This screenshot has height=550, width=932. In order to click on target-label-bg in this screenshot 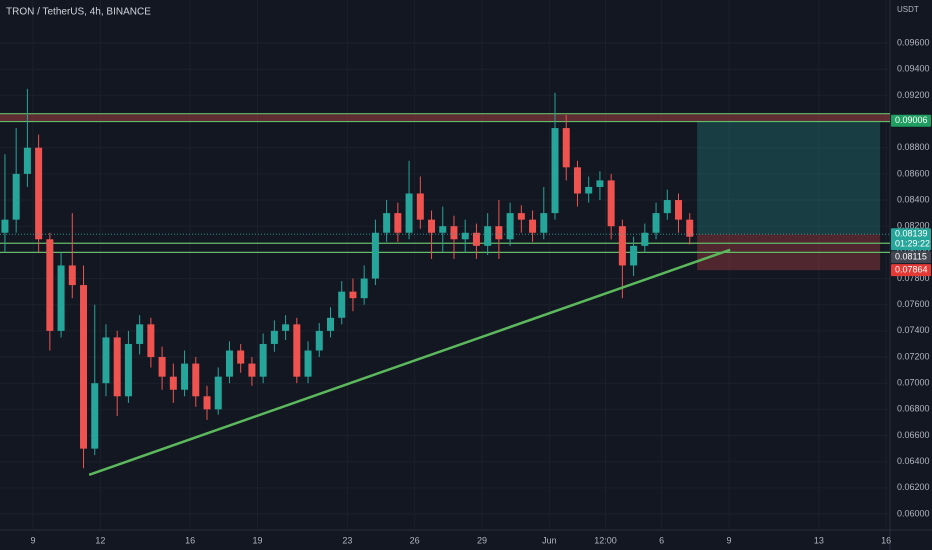, I will do `click(911, 120)`.